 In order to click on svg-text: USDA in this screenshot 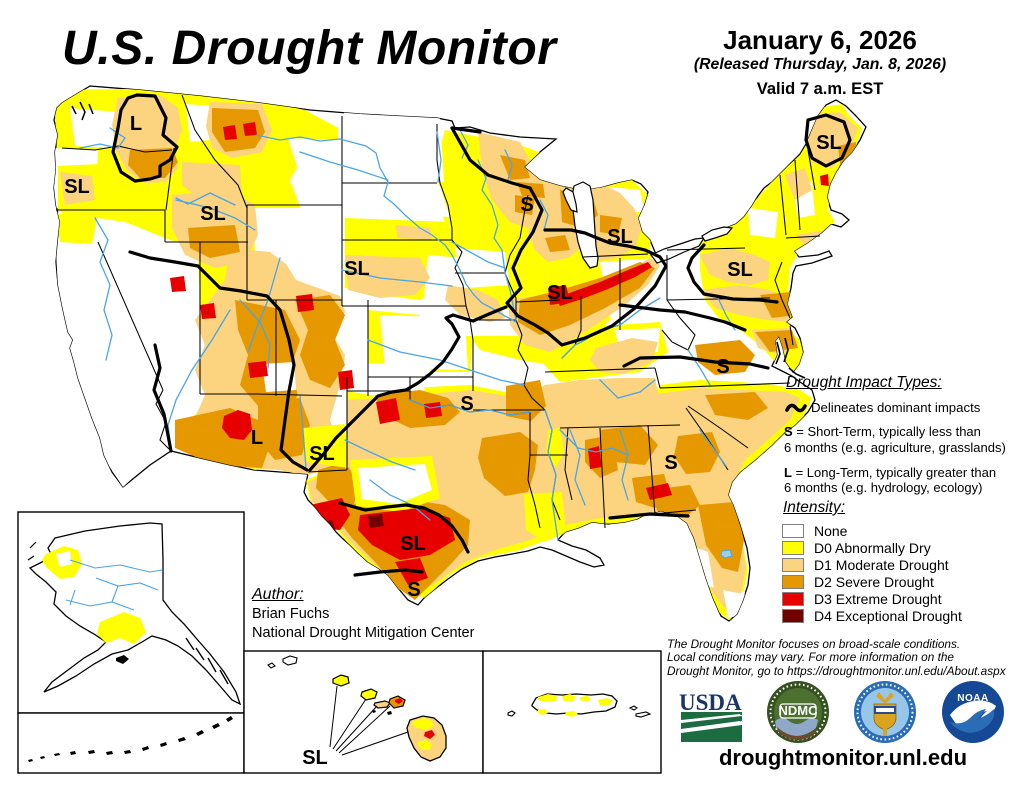, I will do `click(710, 702)`.